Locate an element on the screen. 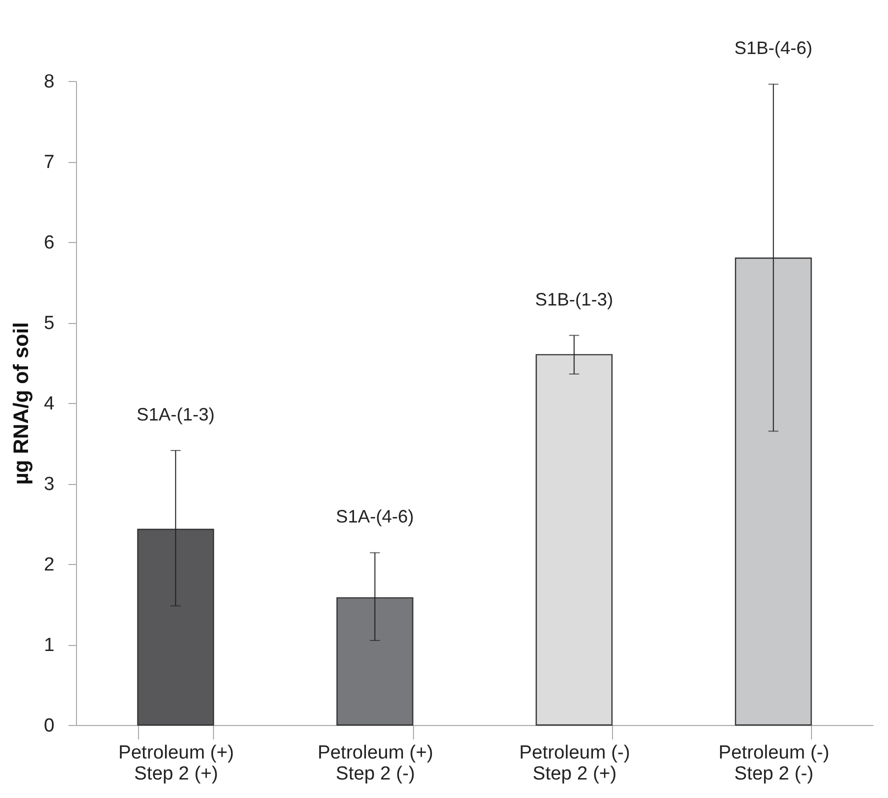  x-tick-label: Petroleum (-) Step 2 (-) is located at coordinates (774, 763).